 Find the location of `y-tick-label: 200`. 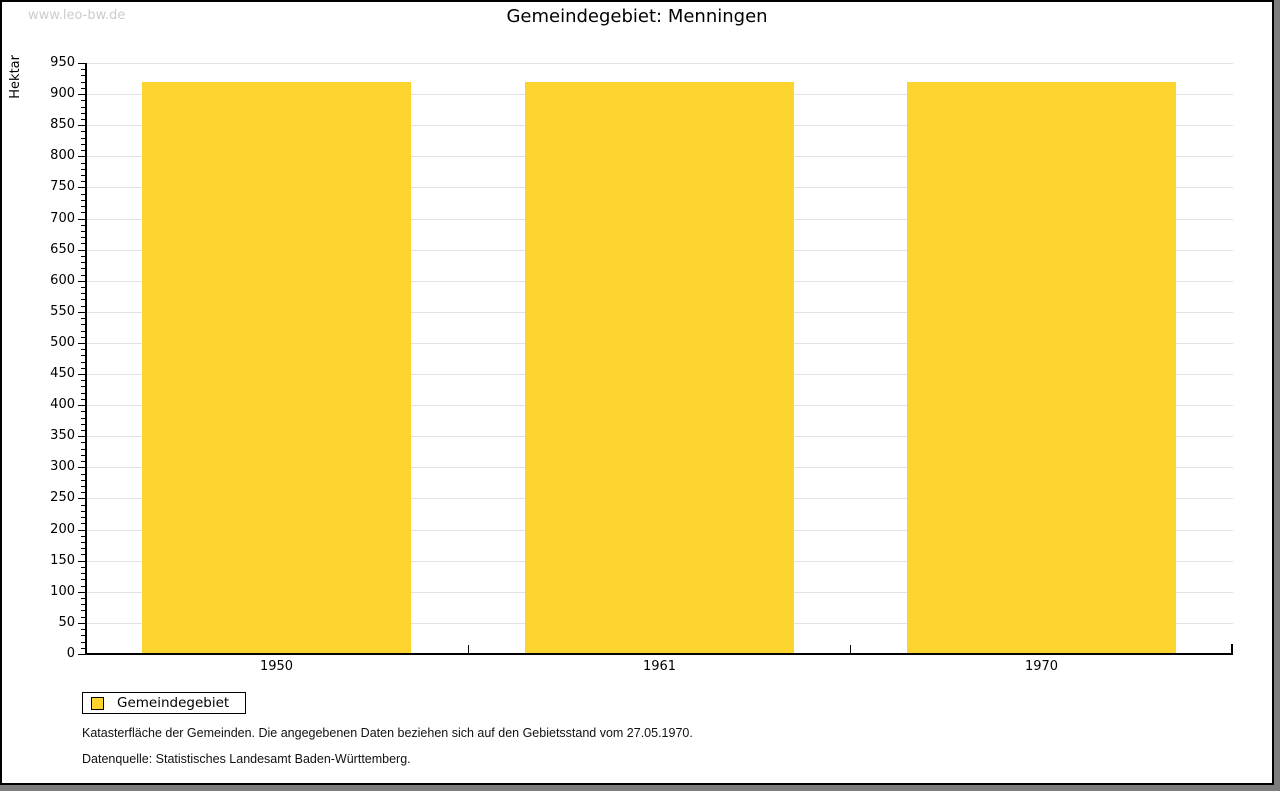

y-tick-label: 200 is located at coordinates (62, 529).